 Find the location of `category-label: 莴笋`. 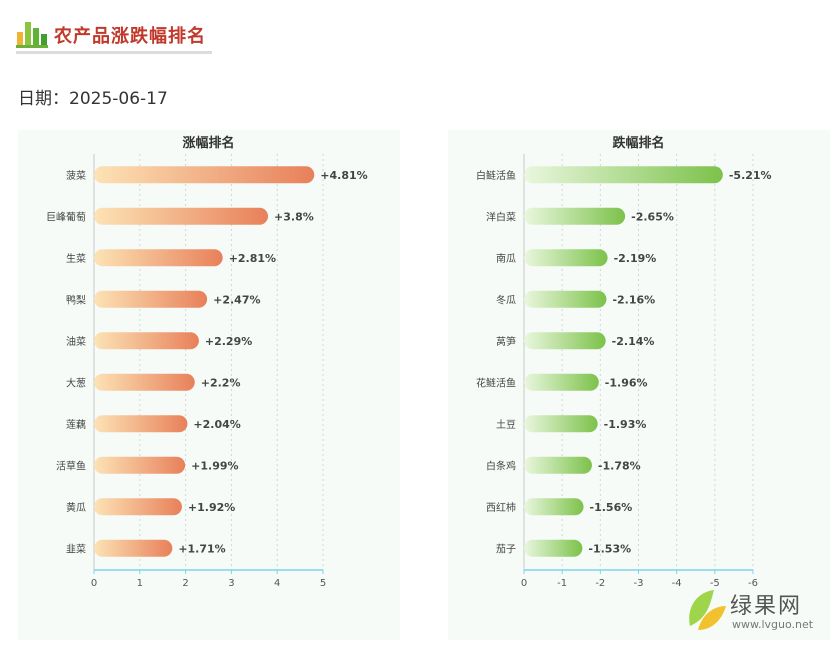

category-label: 莴笋 is located at coordinates (506, 341).